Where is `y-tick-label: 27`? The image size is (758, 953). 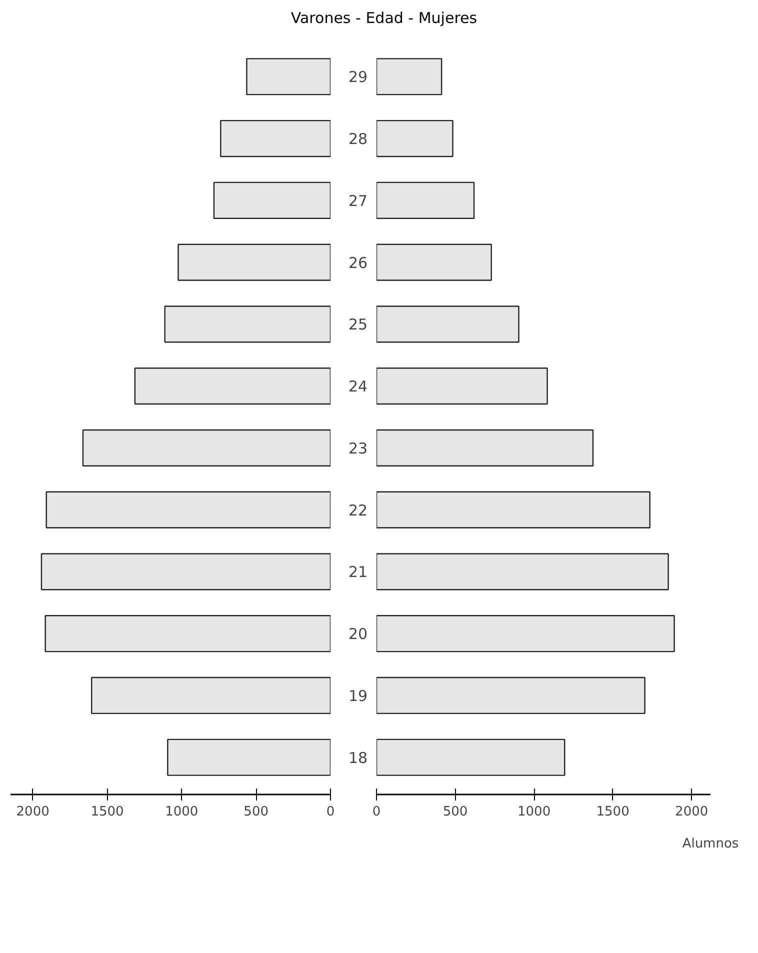
y-tick-label: 27 is located at coordinates (358, 201).